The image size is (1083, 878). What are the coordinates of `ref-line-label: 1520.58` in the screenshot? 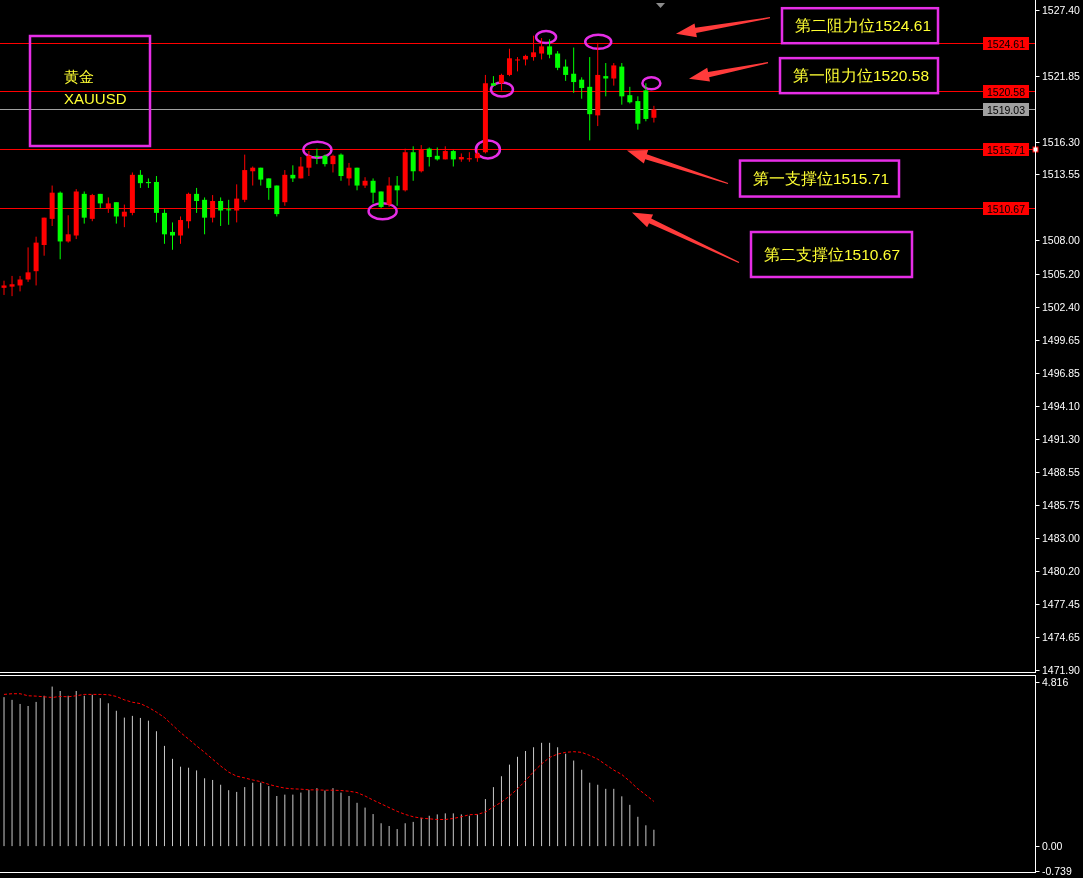 It's located at (1006, 91).